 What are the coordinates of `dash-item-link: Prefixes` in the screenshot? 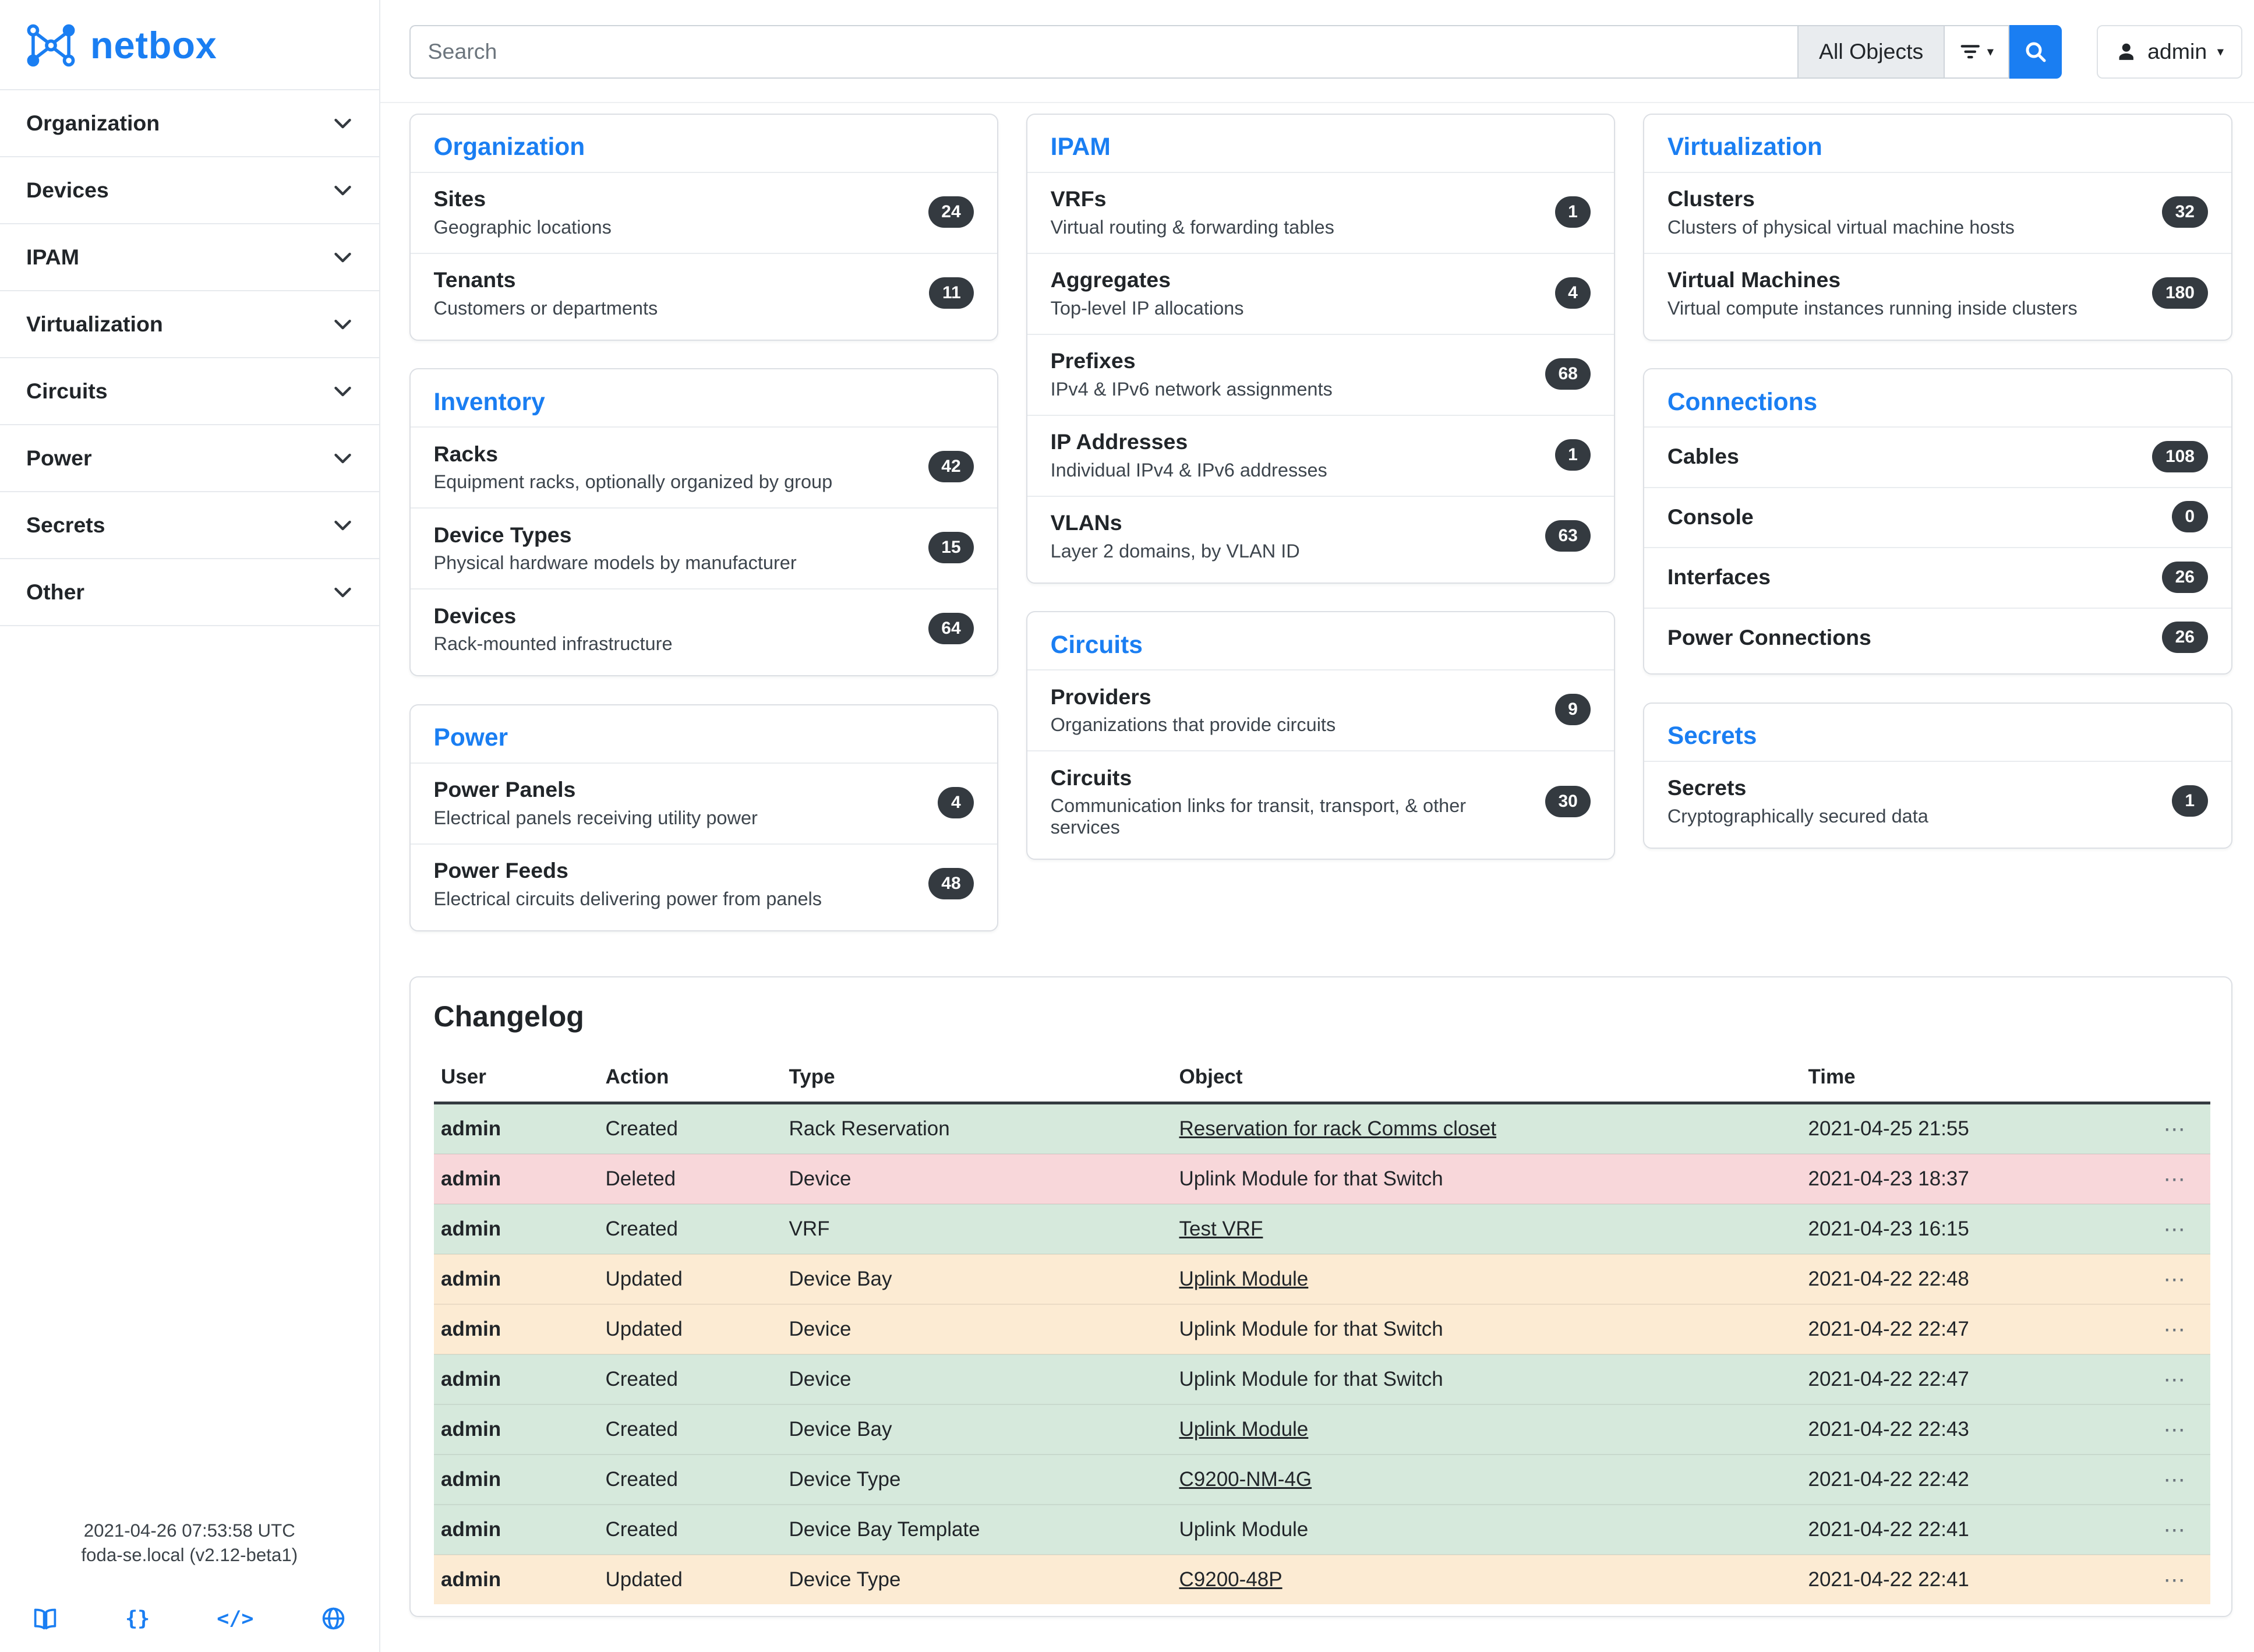 It's located at (1093, 360).